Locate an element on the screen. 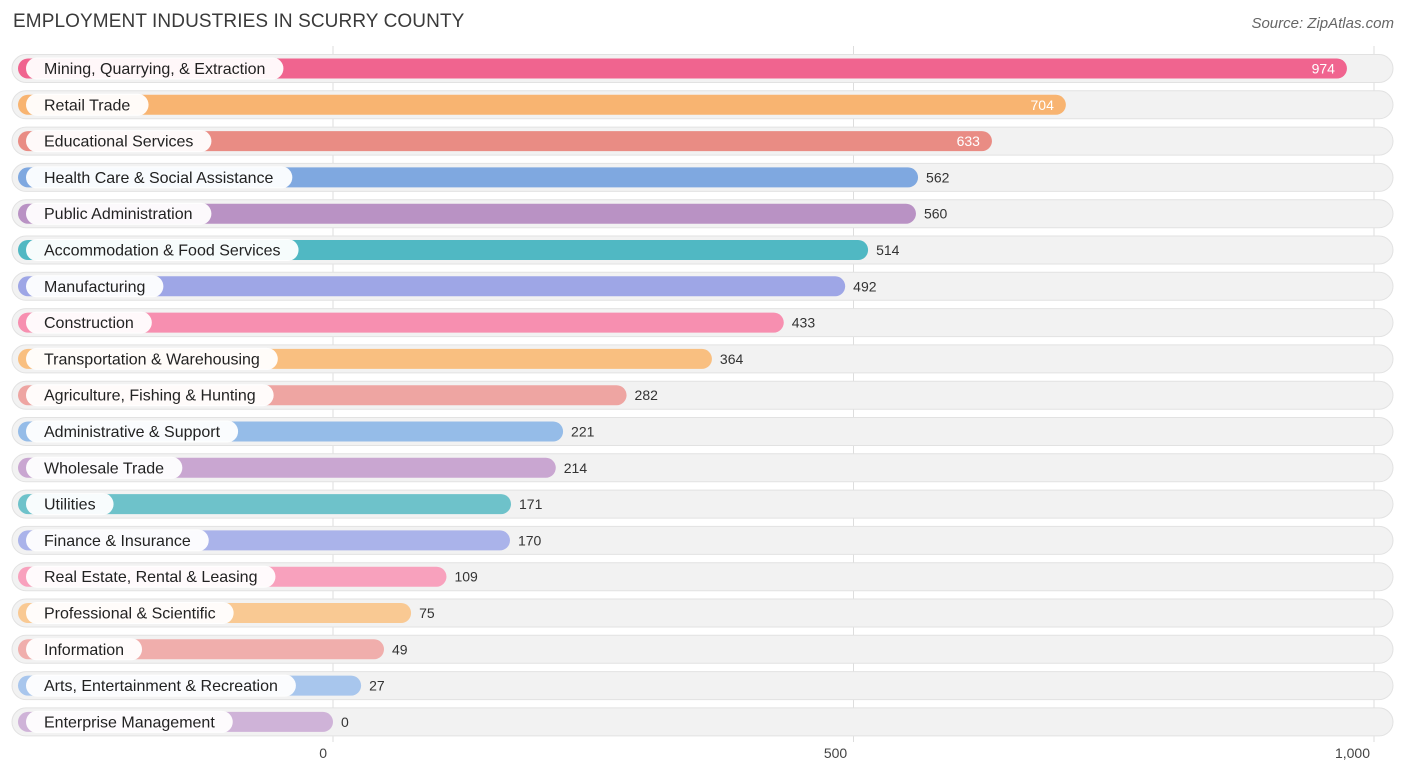  category-label: Educational Services is located at coordinates (118, 142).